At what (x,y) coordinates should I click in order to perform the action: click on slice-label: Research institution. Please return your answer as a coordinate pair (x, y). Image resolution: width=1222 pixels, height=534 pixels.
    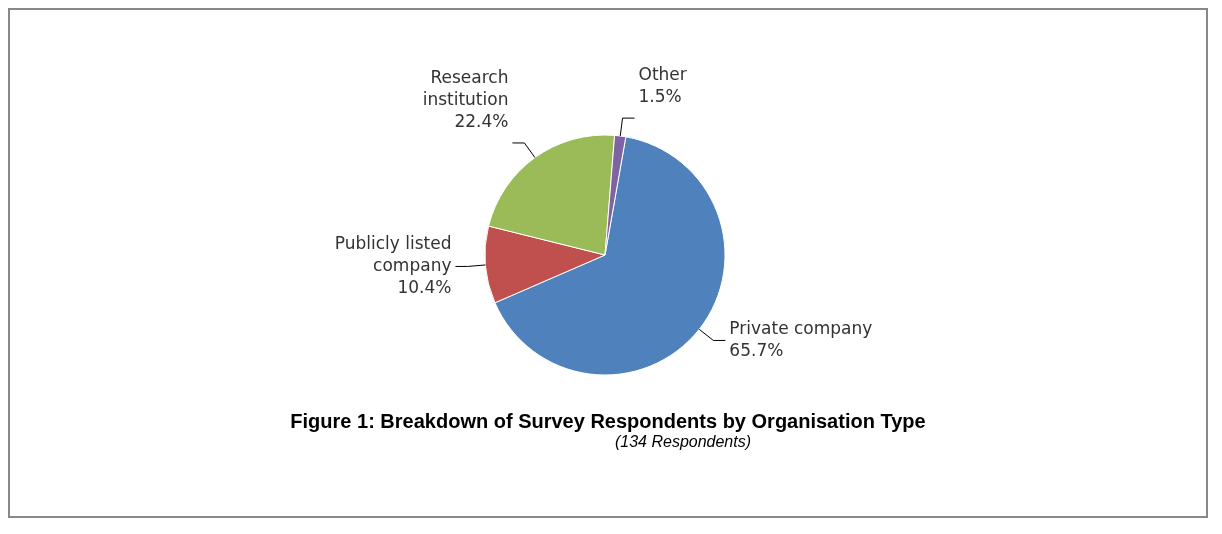
    Looking at the image, I should click on (465, 87).